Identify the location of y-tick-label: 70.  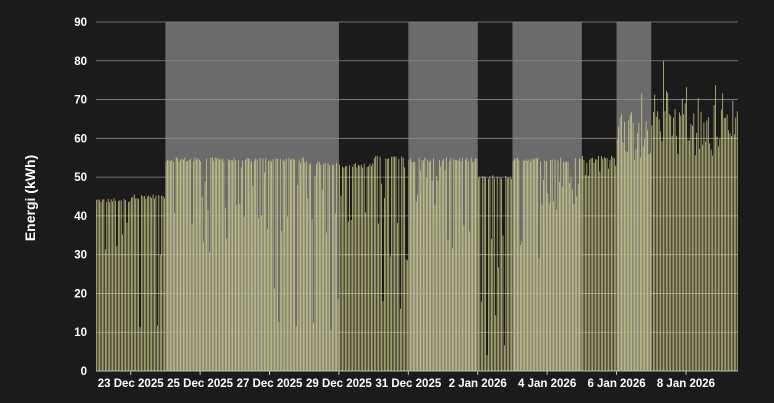
(80, 101).